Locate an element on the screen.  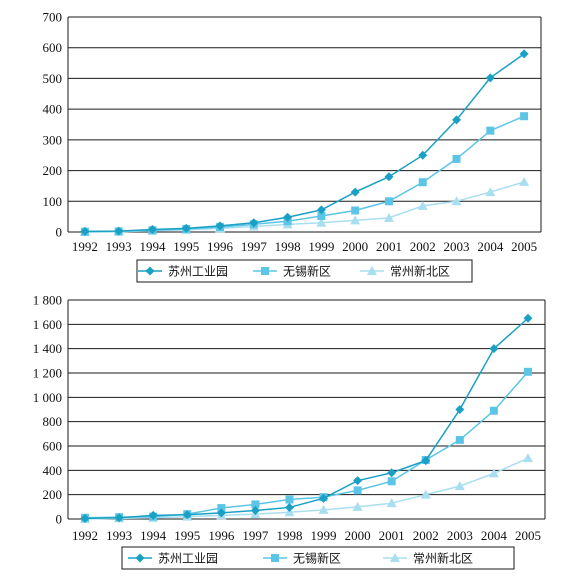
y-tick-label: 100 is located at coordinates (53, 201).